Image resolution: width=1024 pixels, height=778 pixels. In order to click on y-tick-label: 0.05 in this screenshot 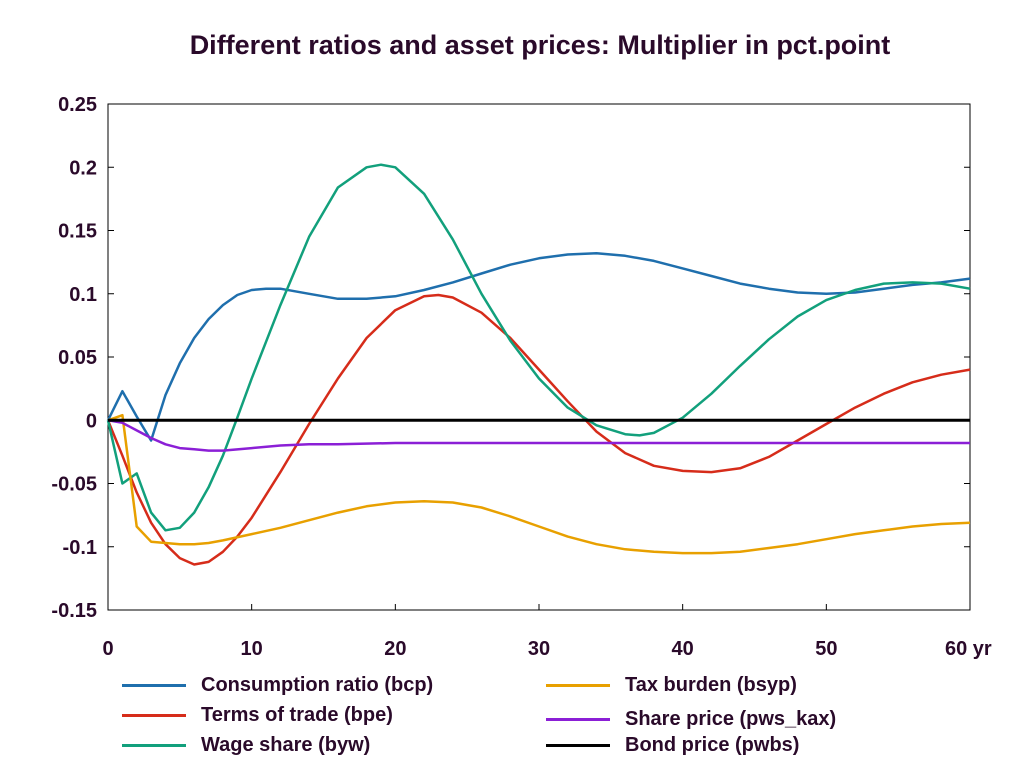, I will do `click(77, 358)`.